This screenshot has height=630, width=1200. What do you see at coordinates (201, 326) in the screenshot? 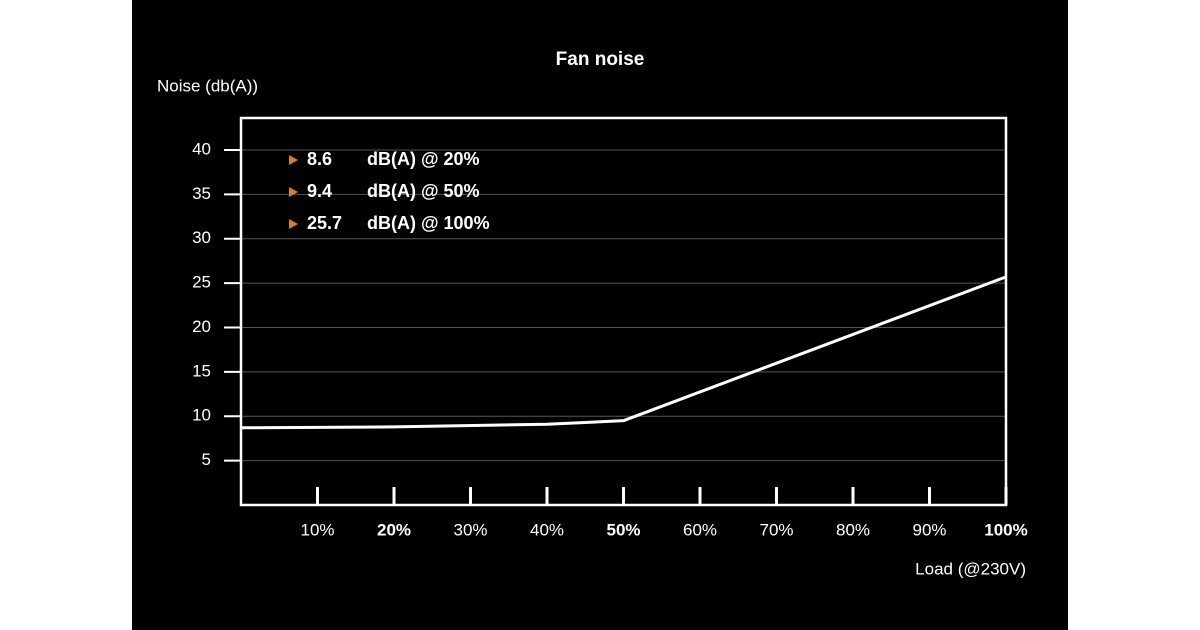
I see `y-tick-label: 20` at bounding box center [201, 326].